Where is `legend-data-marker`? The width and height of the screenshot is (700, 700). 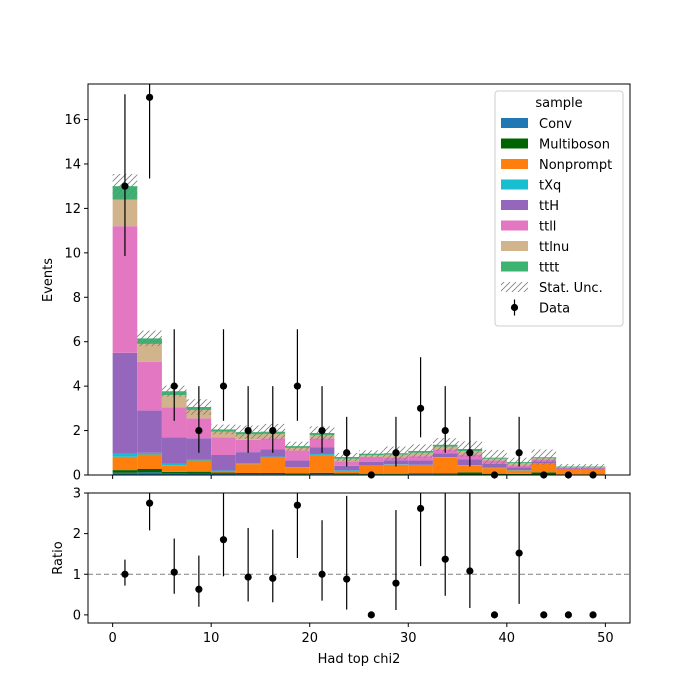 legend-data-marker is located at coordinates (514, 307).